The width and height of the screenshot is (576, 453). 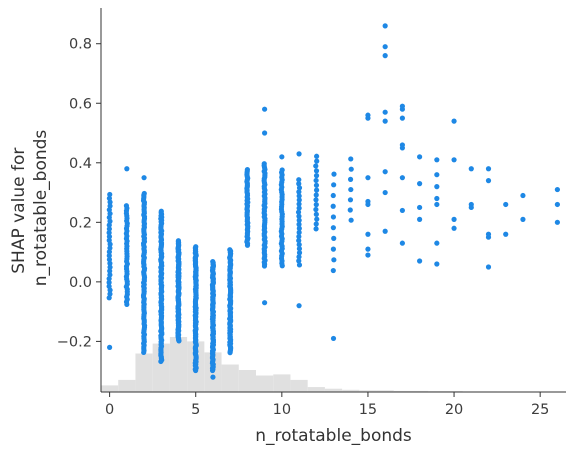 What do you see at coordinates (80, 45) in the screenshot?
I see `y-tick-label: 0.8` at bounding box center [80, 45].